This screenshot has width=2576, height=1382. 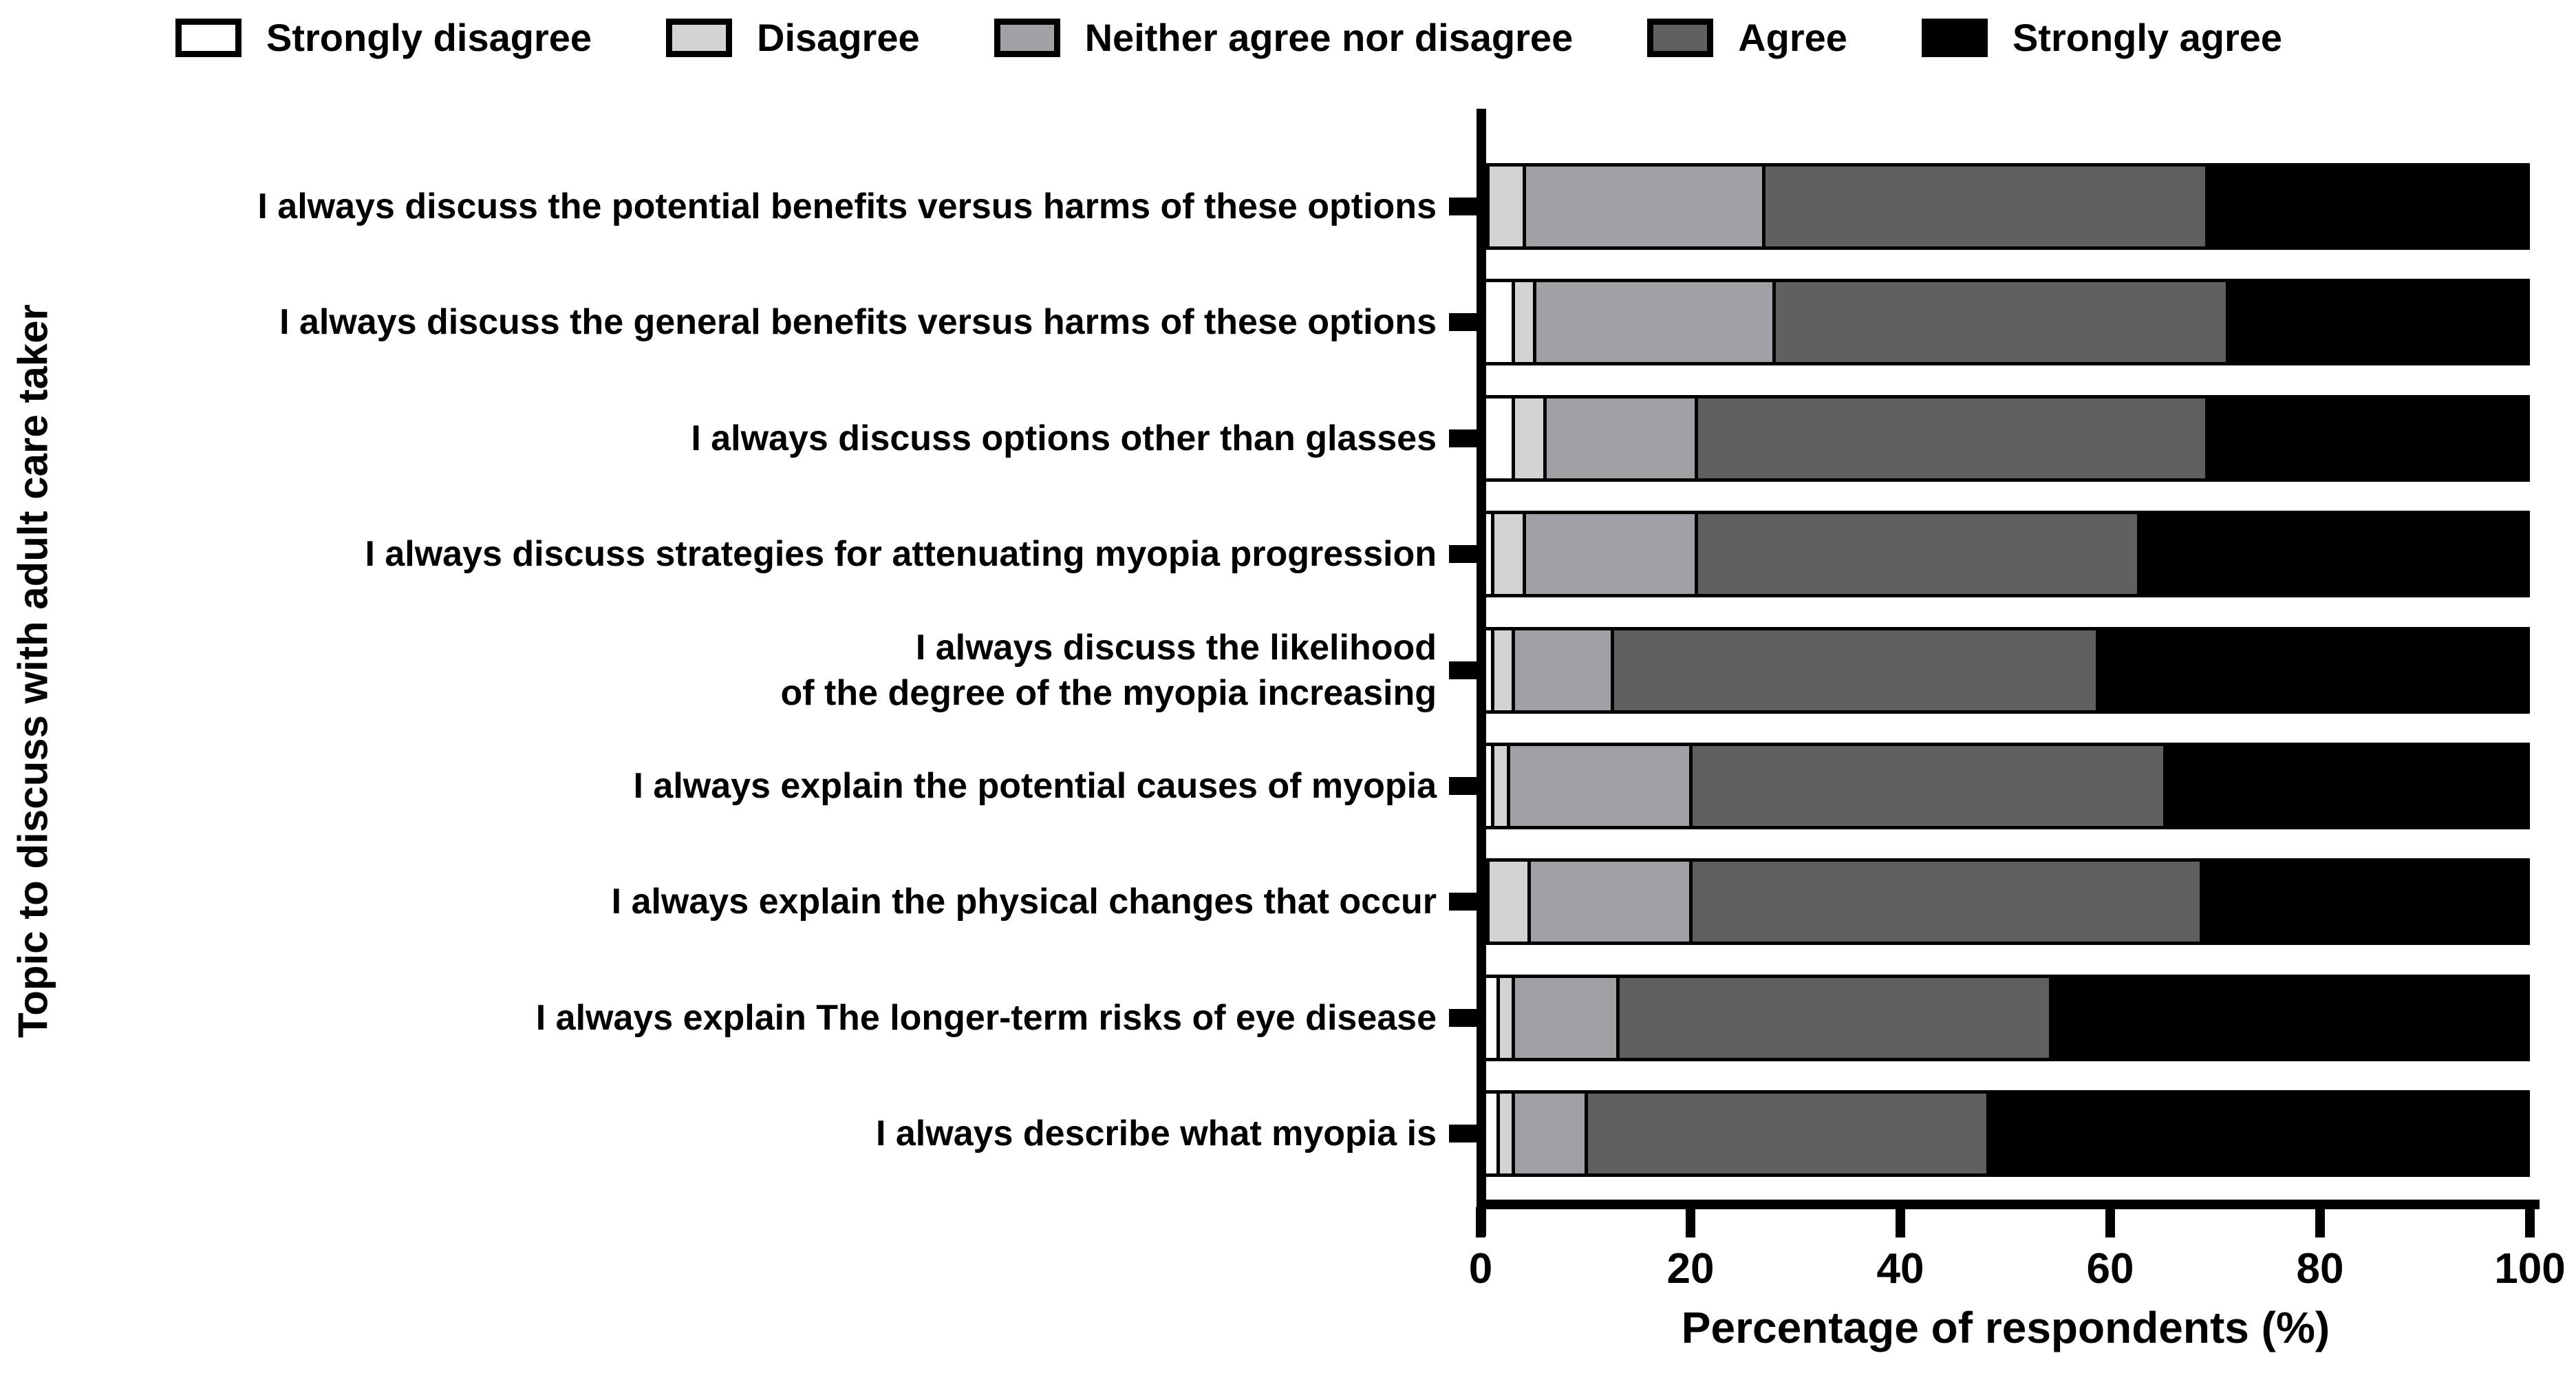 I want to click on x-axis-line, so click(x=2008, y=1204).